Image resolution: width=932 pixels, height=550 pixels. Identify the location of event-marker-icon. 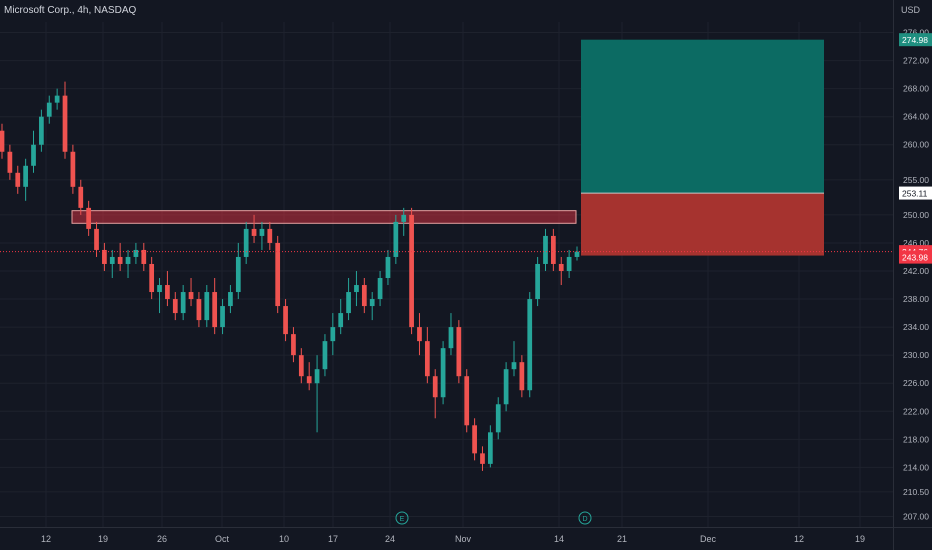
(402, 518).